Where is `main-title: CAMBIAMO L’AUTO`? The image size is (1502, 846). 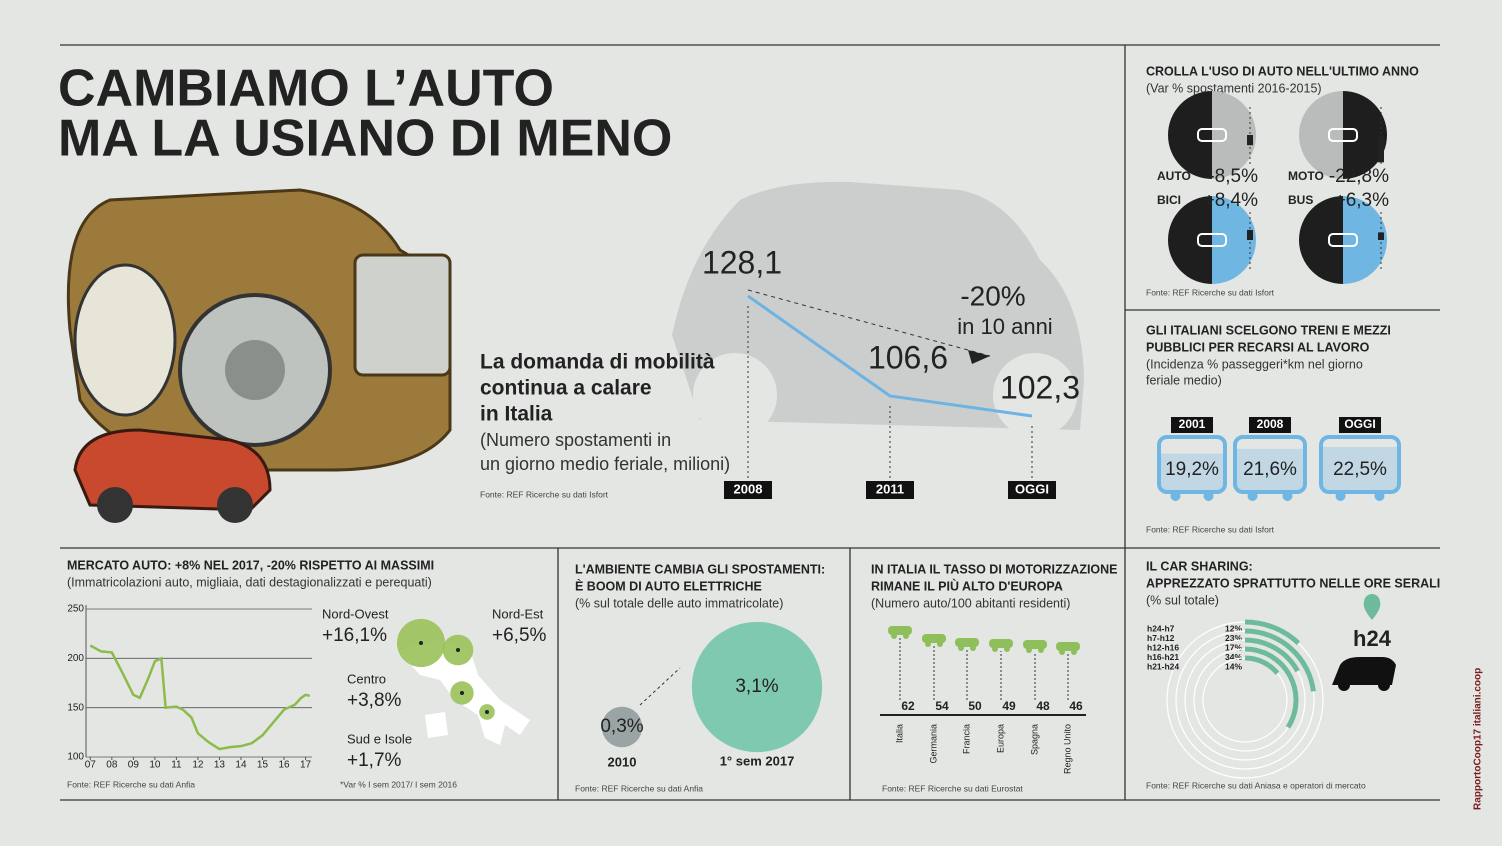 main-title: CAMBIAMO L’AUTO is located at coordinates (306, 89).